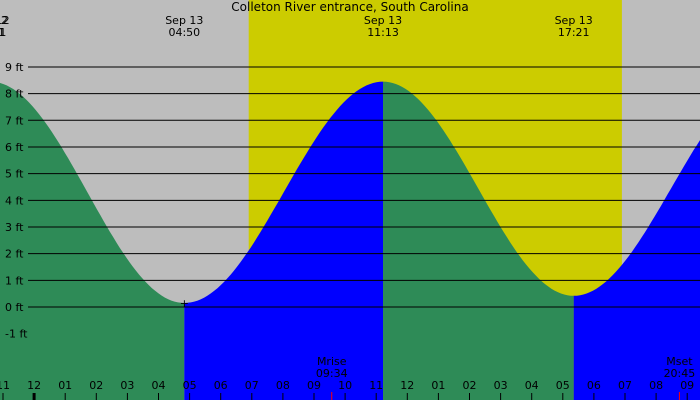  I want to click on x-tick-label: 10, so click(345, 385).